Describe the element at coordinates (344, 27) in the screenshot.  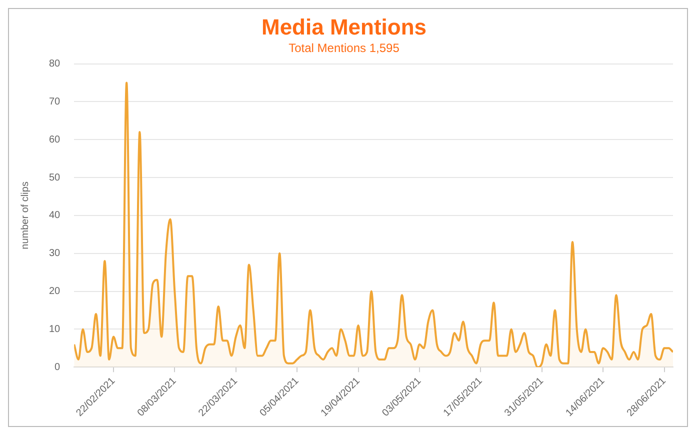
I see `chart-title: Media Mentions` at that location.